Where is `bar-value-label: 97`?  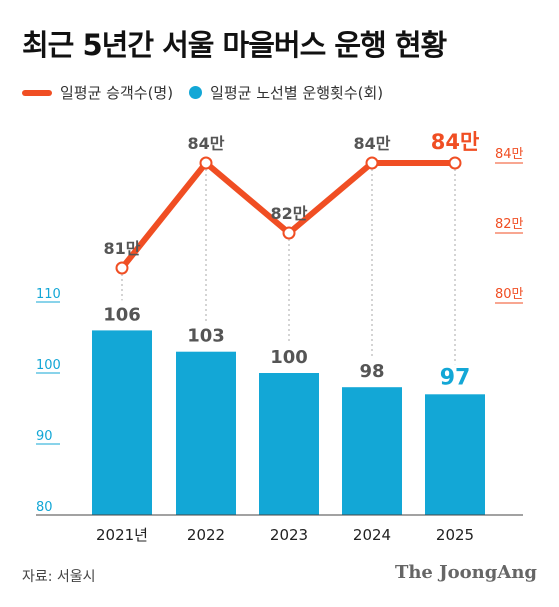 bar-value-label: 97 is located at coordinates (455, 377).